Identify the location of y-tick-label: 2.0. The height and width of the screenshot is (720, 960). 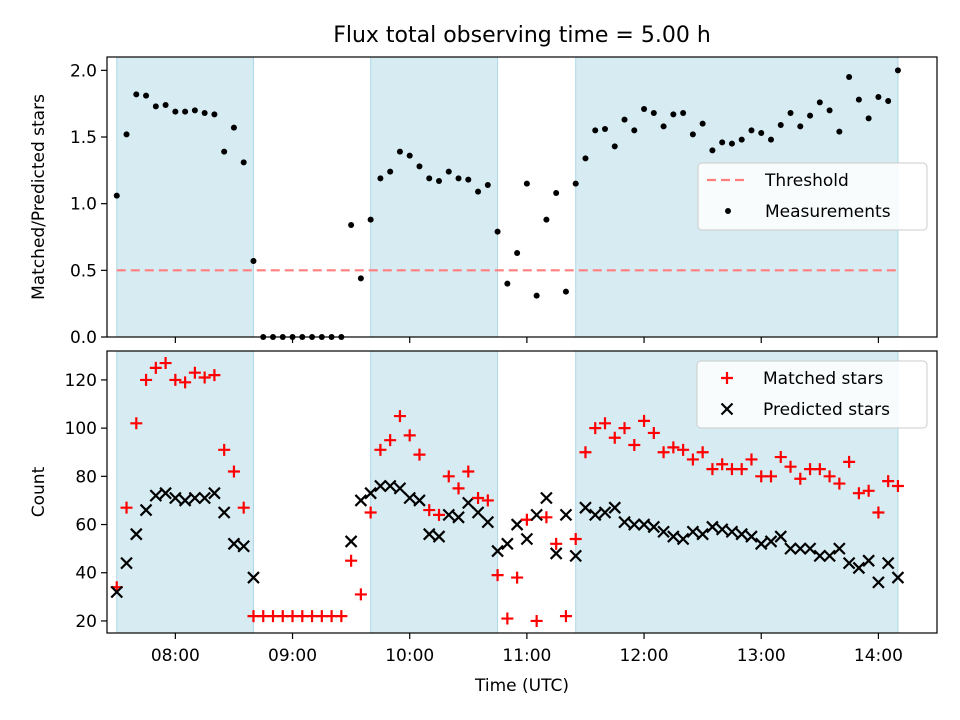
(83, 71).